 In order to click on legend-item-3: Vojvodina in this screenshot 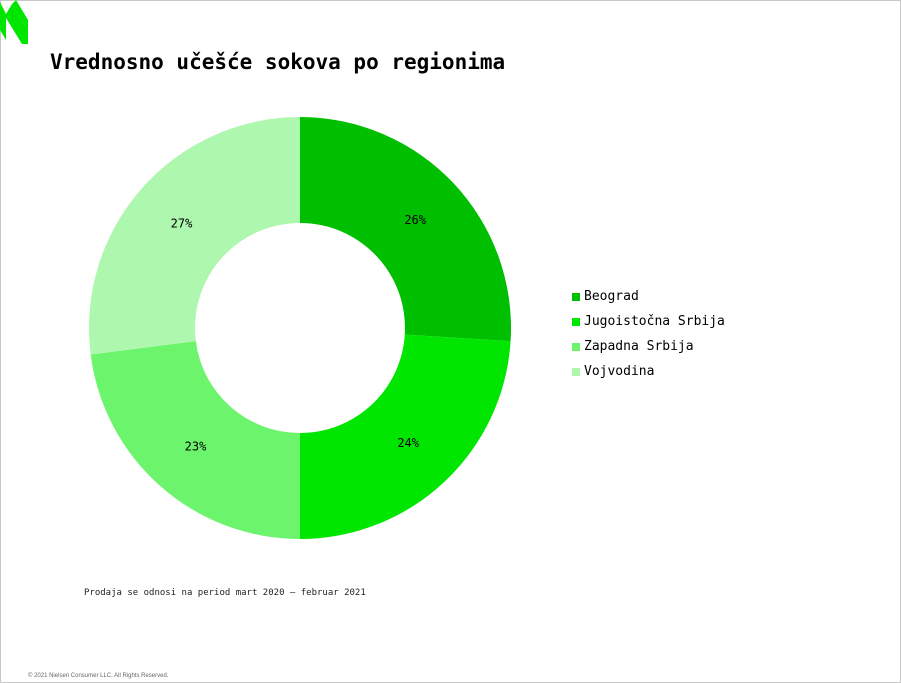, I will do `click(648, 371)`.